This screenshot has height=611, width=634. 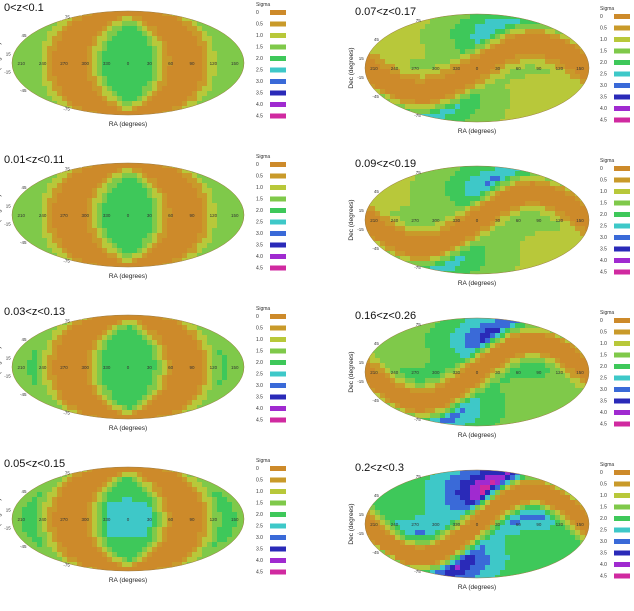 I want to click on ra-tick-label: 330, so click(x=107, y=215).